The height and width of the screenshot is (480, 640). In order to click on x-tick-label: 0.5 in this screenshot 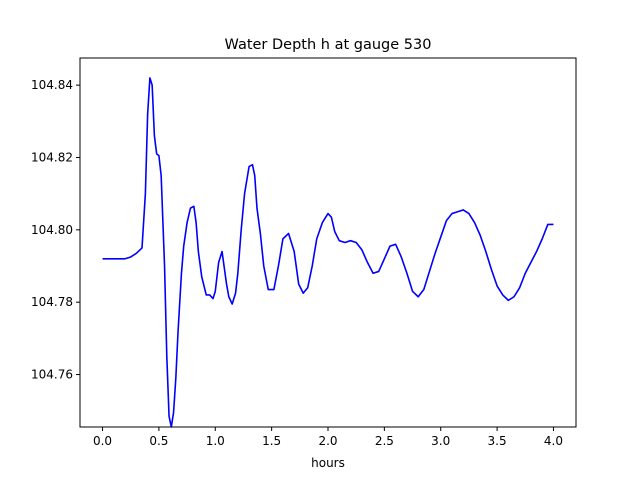, I will do `click(158, 441)`.